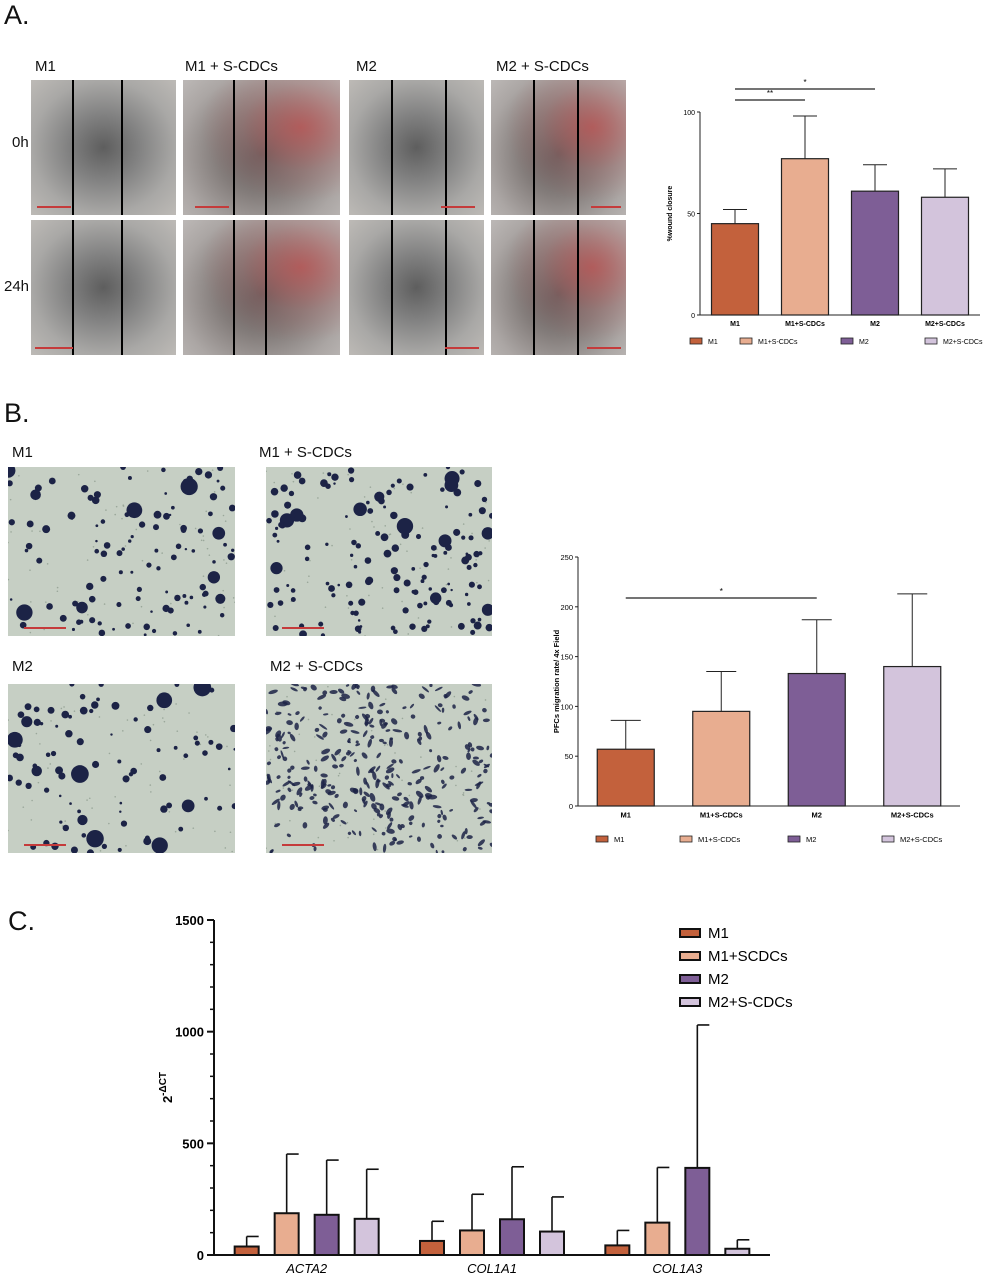 This screenshot has width=989, height=1278. What do you see at coordinates (552, 1243) in the screenshot?
I see `bar-m2-s-cdcs-col1a1` at bounding box center [552, 1243].